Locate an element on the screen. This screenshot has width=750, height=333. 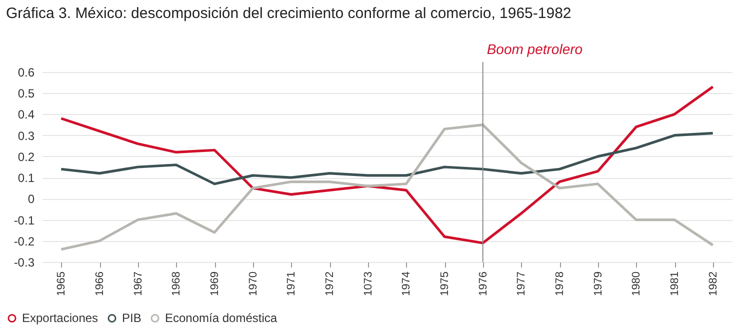
x-tick-label: 1968 is located at coordinates (176, 284).